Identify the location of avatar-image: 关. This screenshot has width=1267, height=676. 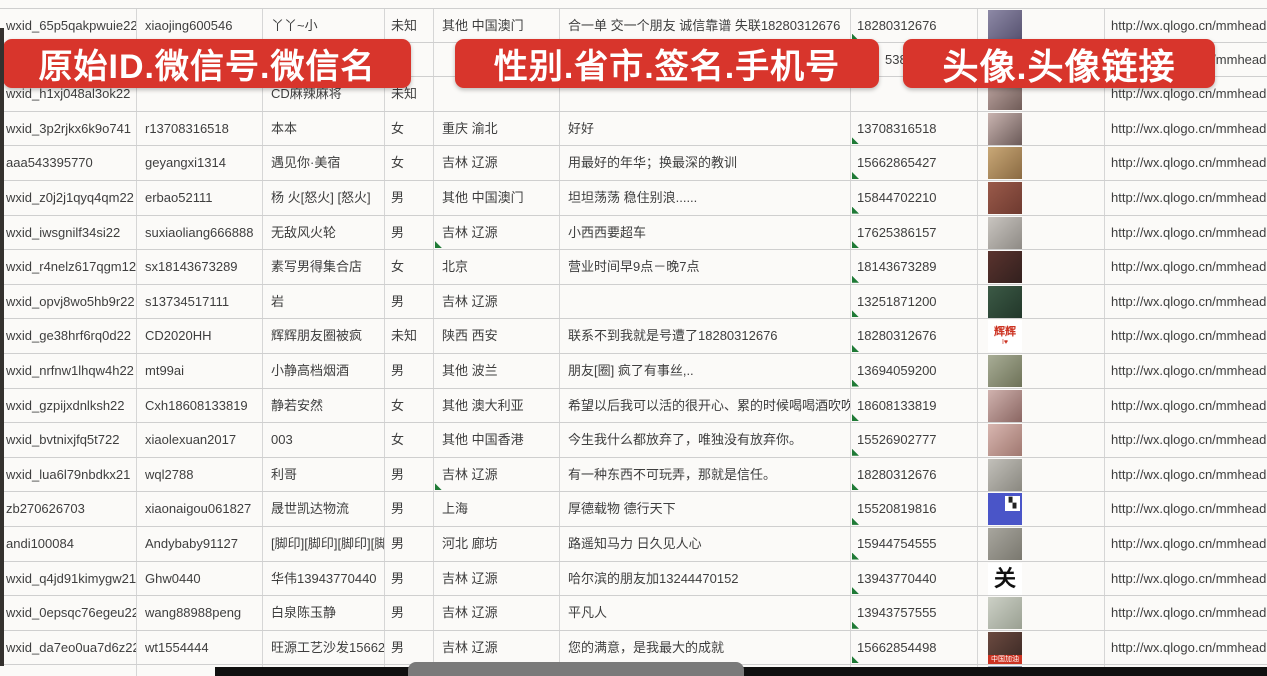
(1005, 578).